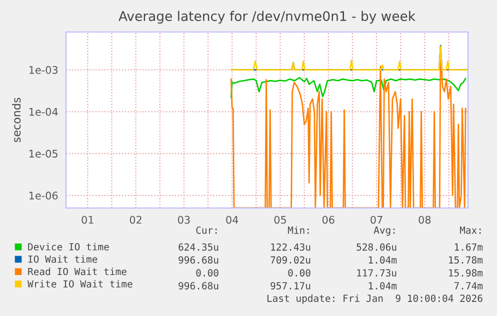 The width and height of the screenshot is (497, 316). I want to click on legend-label: Device IO time, so click(68, 246).